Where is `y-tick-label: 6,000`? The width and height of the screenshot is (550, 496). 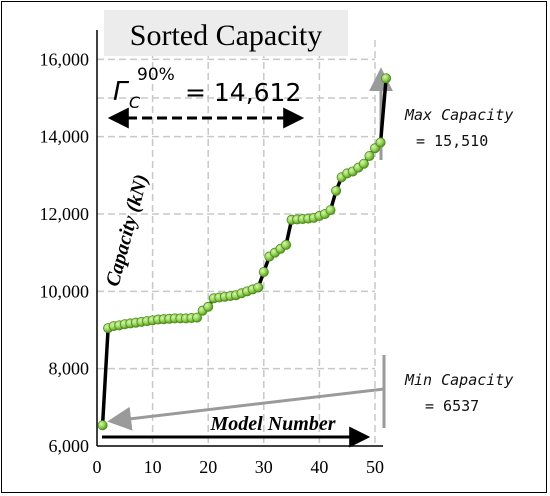
y-tick-label: 6,000 is located at coordinates (69, 446).